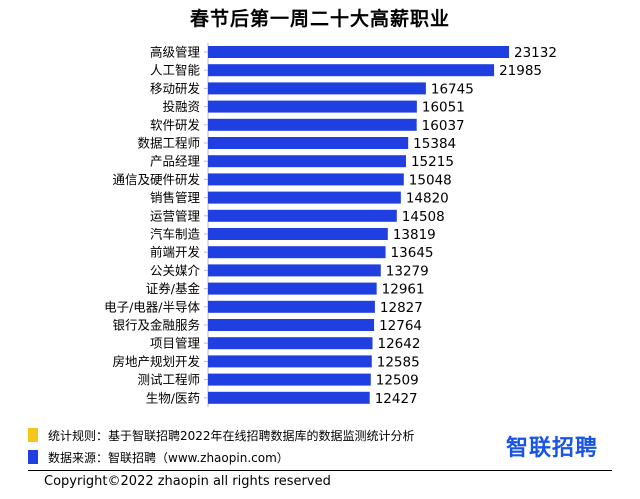  I want to click on data-label: 14508, so click(423, 217).